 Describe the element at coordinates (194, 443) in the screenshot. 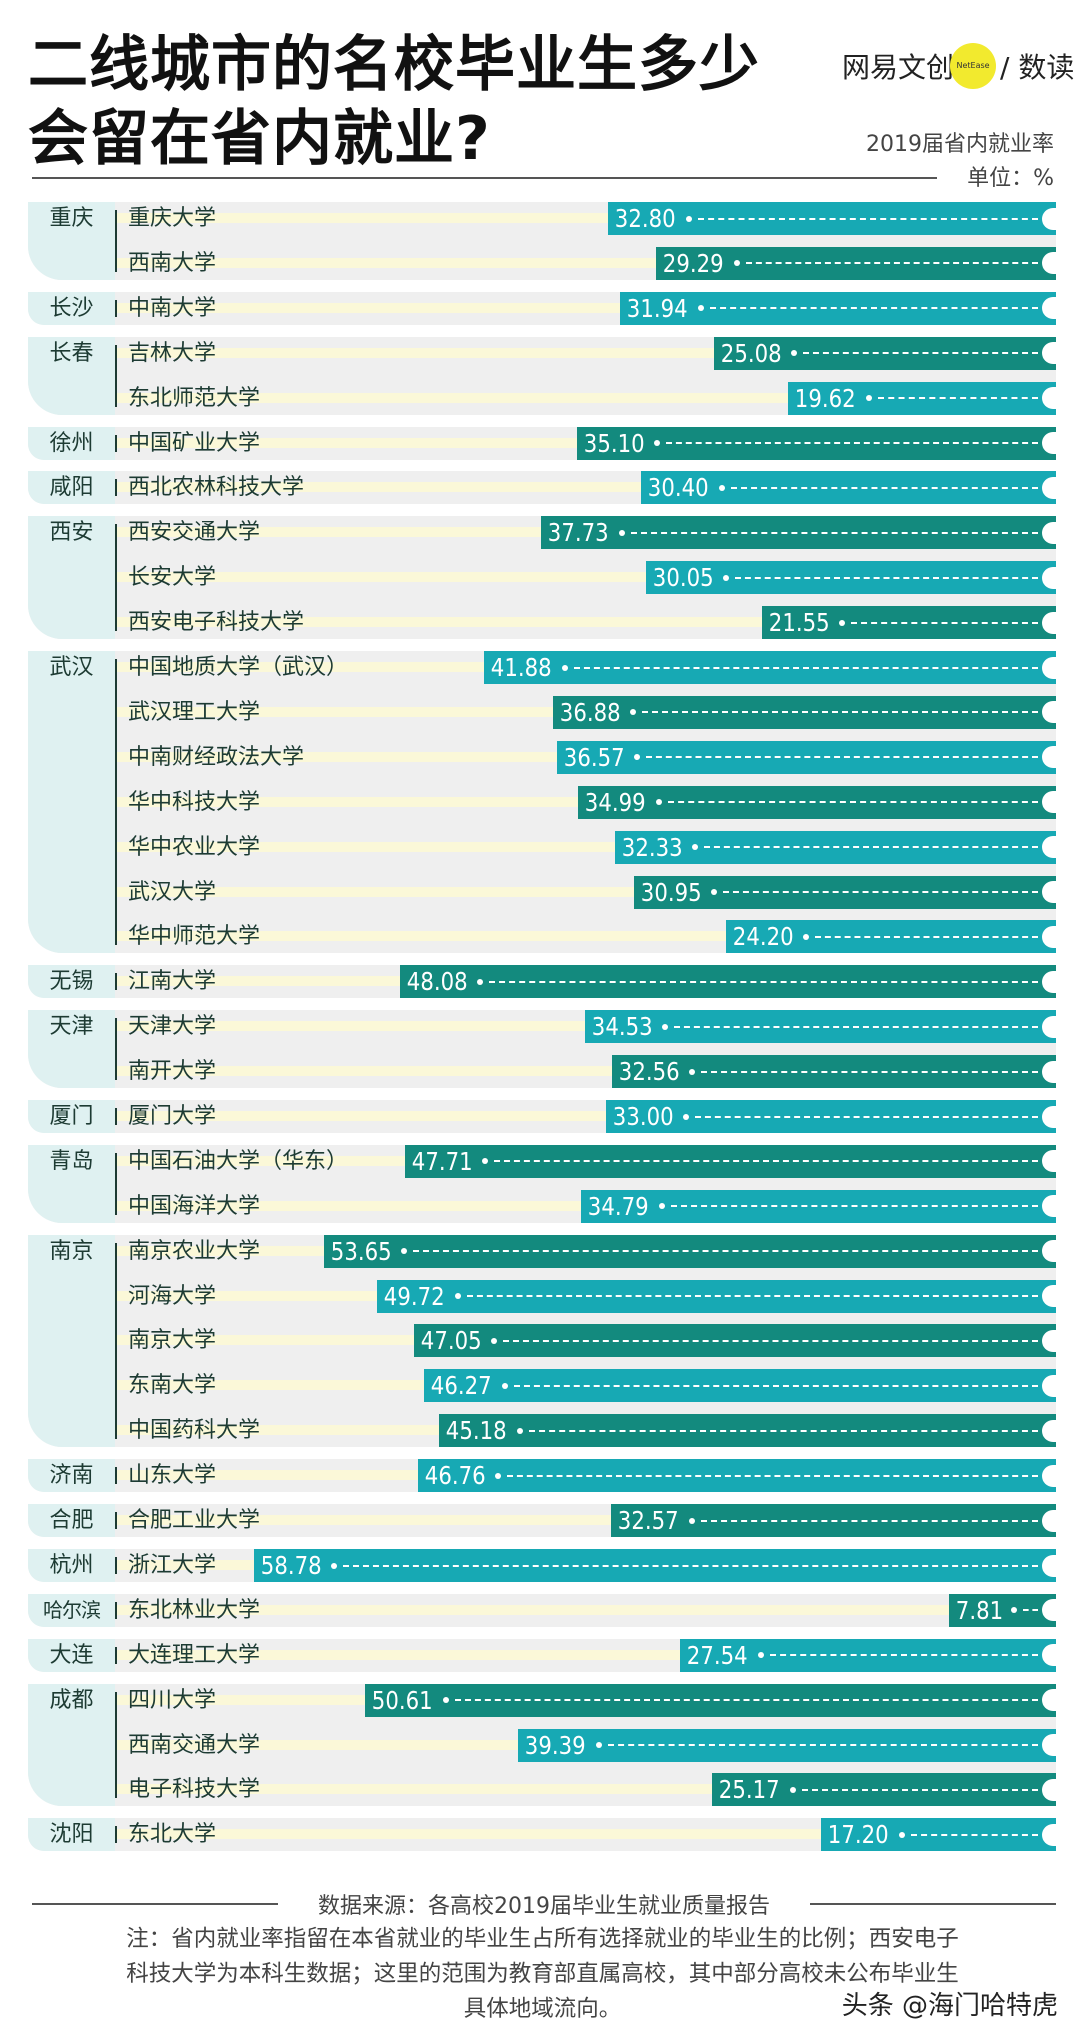

I see `school-name: 中国矿业大学` at that location.